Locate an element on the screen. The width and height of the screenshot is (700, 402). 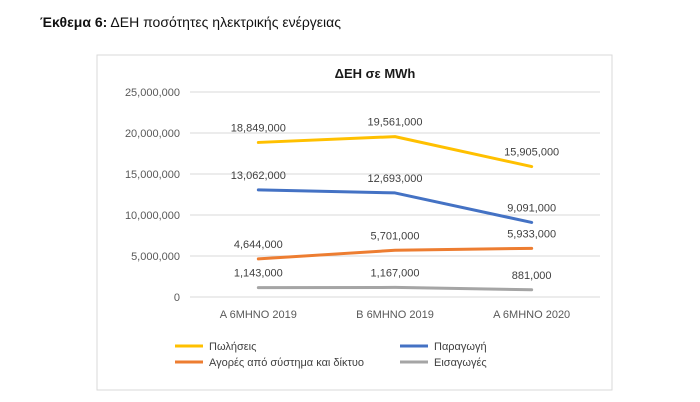
y-tick-label: 0 is located at coordinates (177, 298).